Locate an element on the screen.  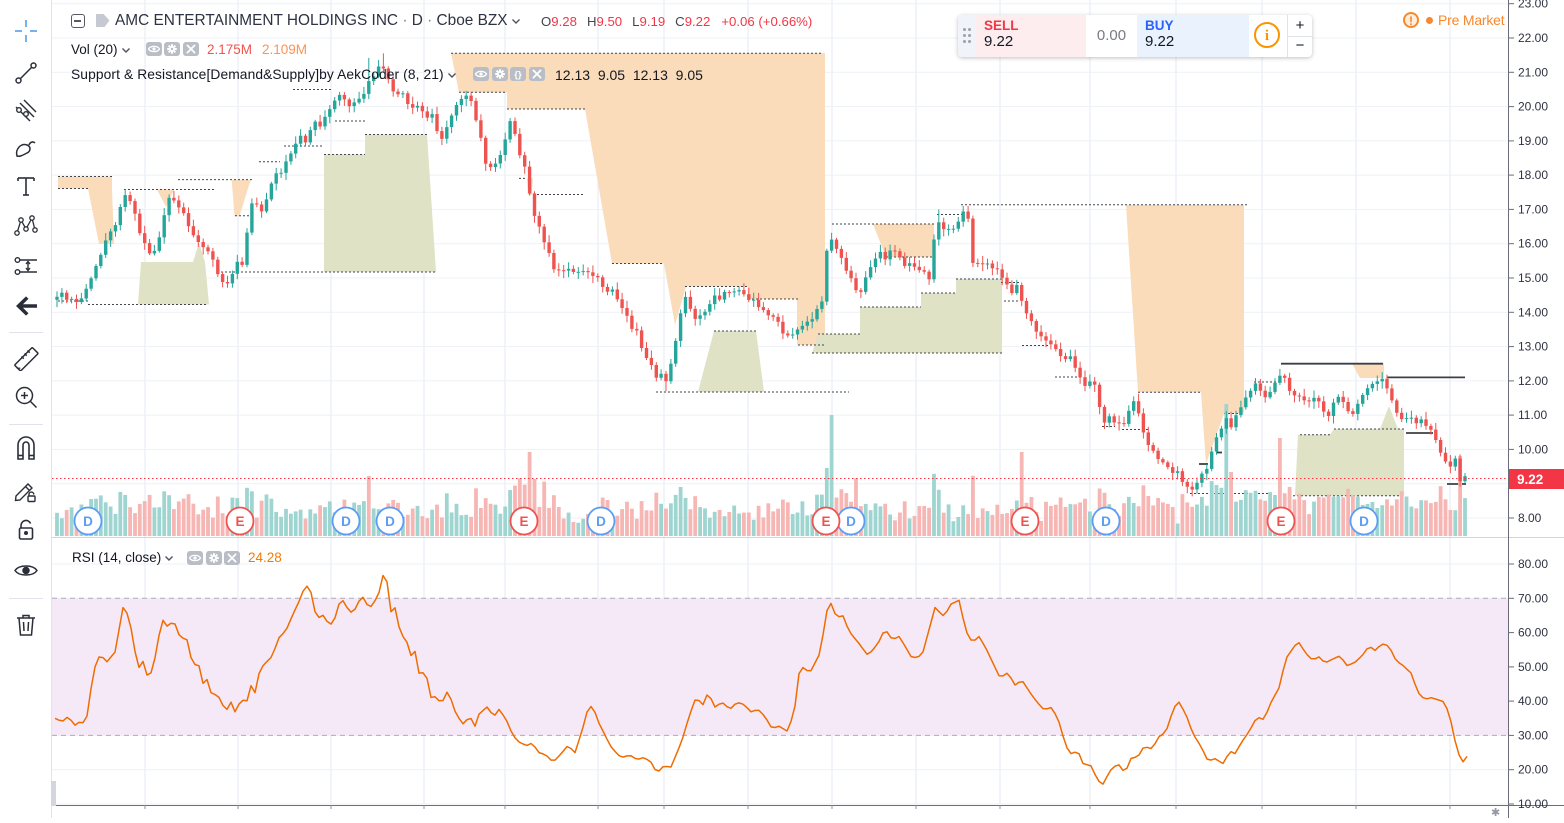
svg-text: 40.00 is located at coordinates (1533, 701).